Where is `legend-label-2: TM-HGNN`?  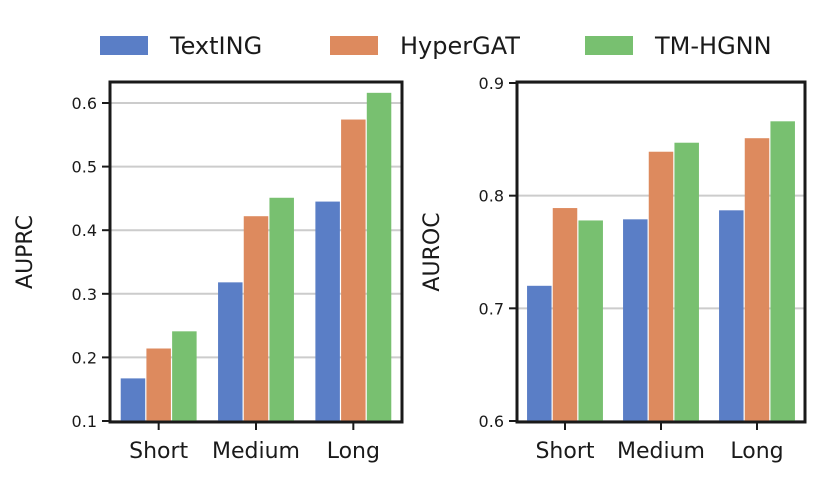 legend-label-2: TM-HGNN is located at coordinates (713, 46).